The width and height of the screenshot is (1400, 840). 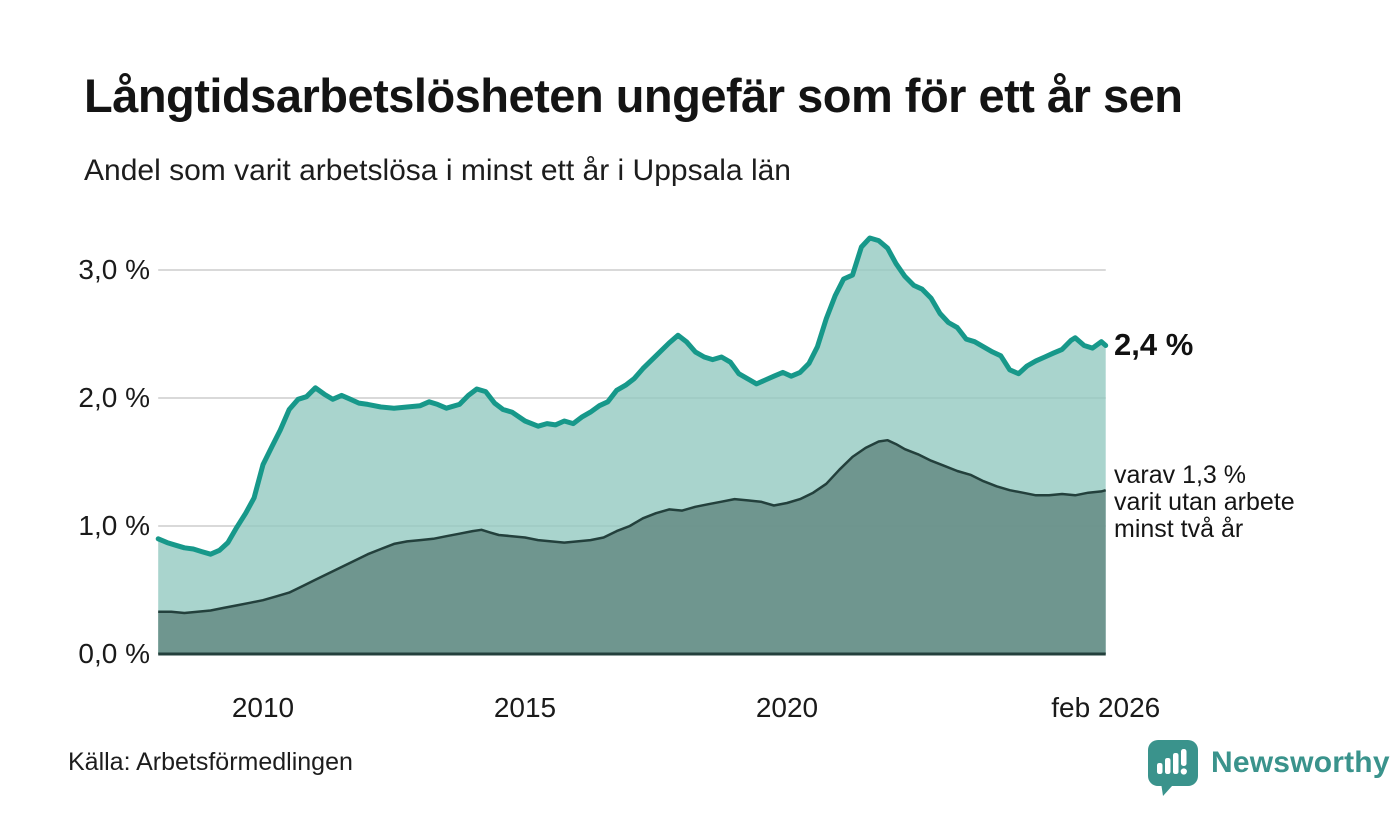 What do you see at coordinates (1179, 529) in the screenshot?
I see `subset-annotation-line: minst två år` at bounding box center [1179, 529].